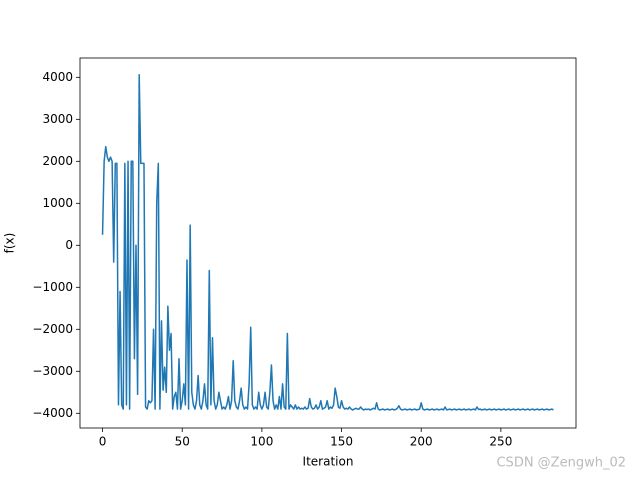  I want to click on y-tick-label: −1000, so click(52, 287).